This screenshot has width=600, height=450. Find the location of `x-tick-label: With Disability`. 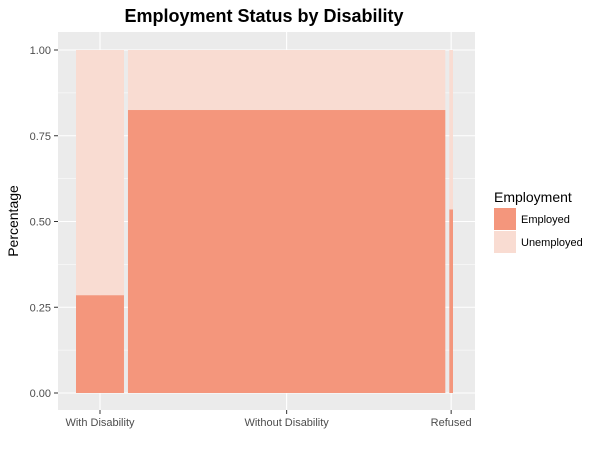

x-tick-label: With Disability is located at coordinates (100, 423).